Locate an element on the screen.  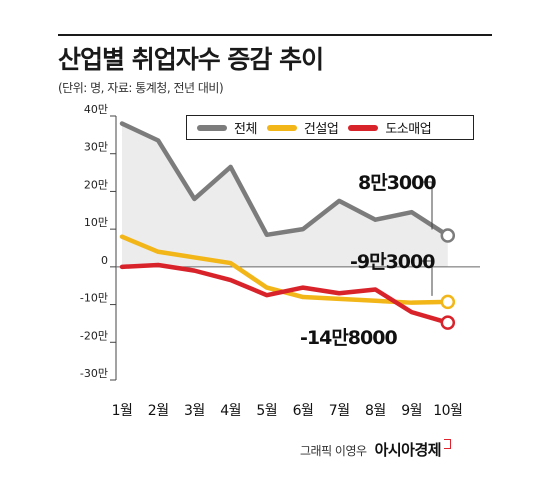
chart-title: 산업별 취업자수 증감 추이 is located at coordinates (191, 59).